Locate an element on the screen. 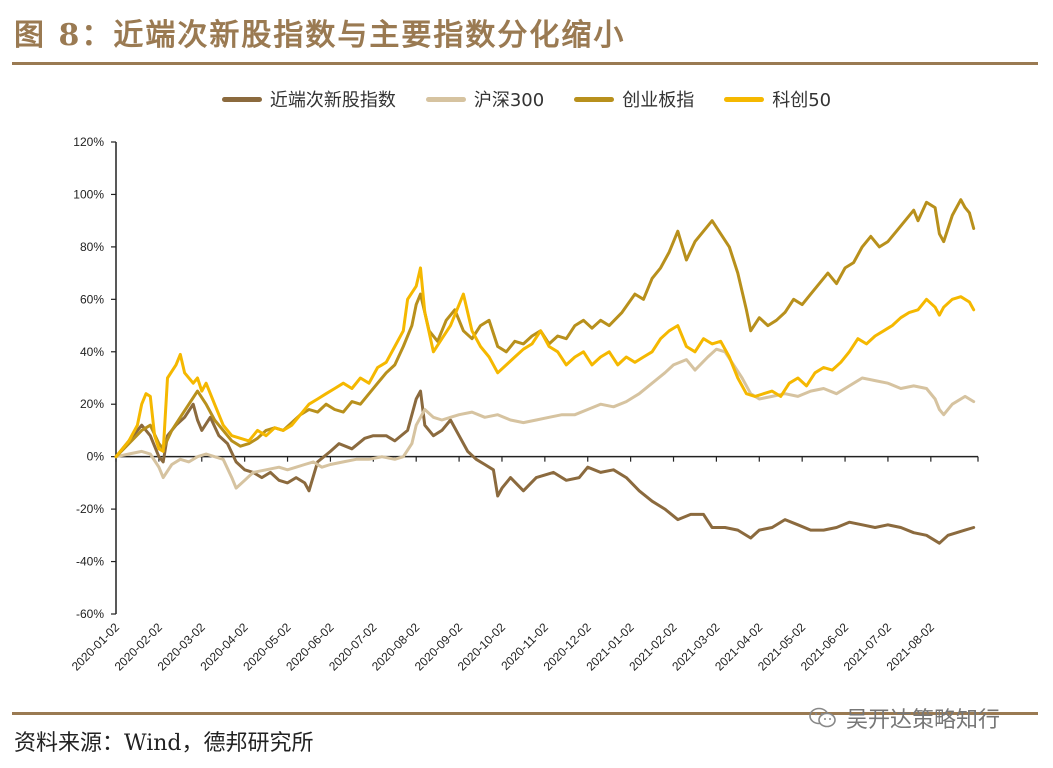  y-tick-label: 60% is located at coordinates (92, 299).